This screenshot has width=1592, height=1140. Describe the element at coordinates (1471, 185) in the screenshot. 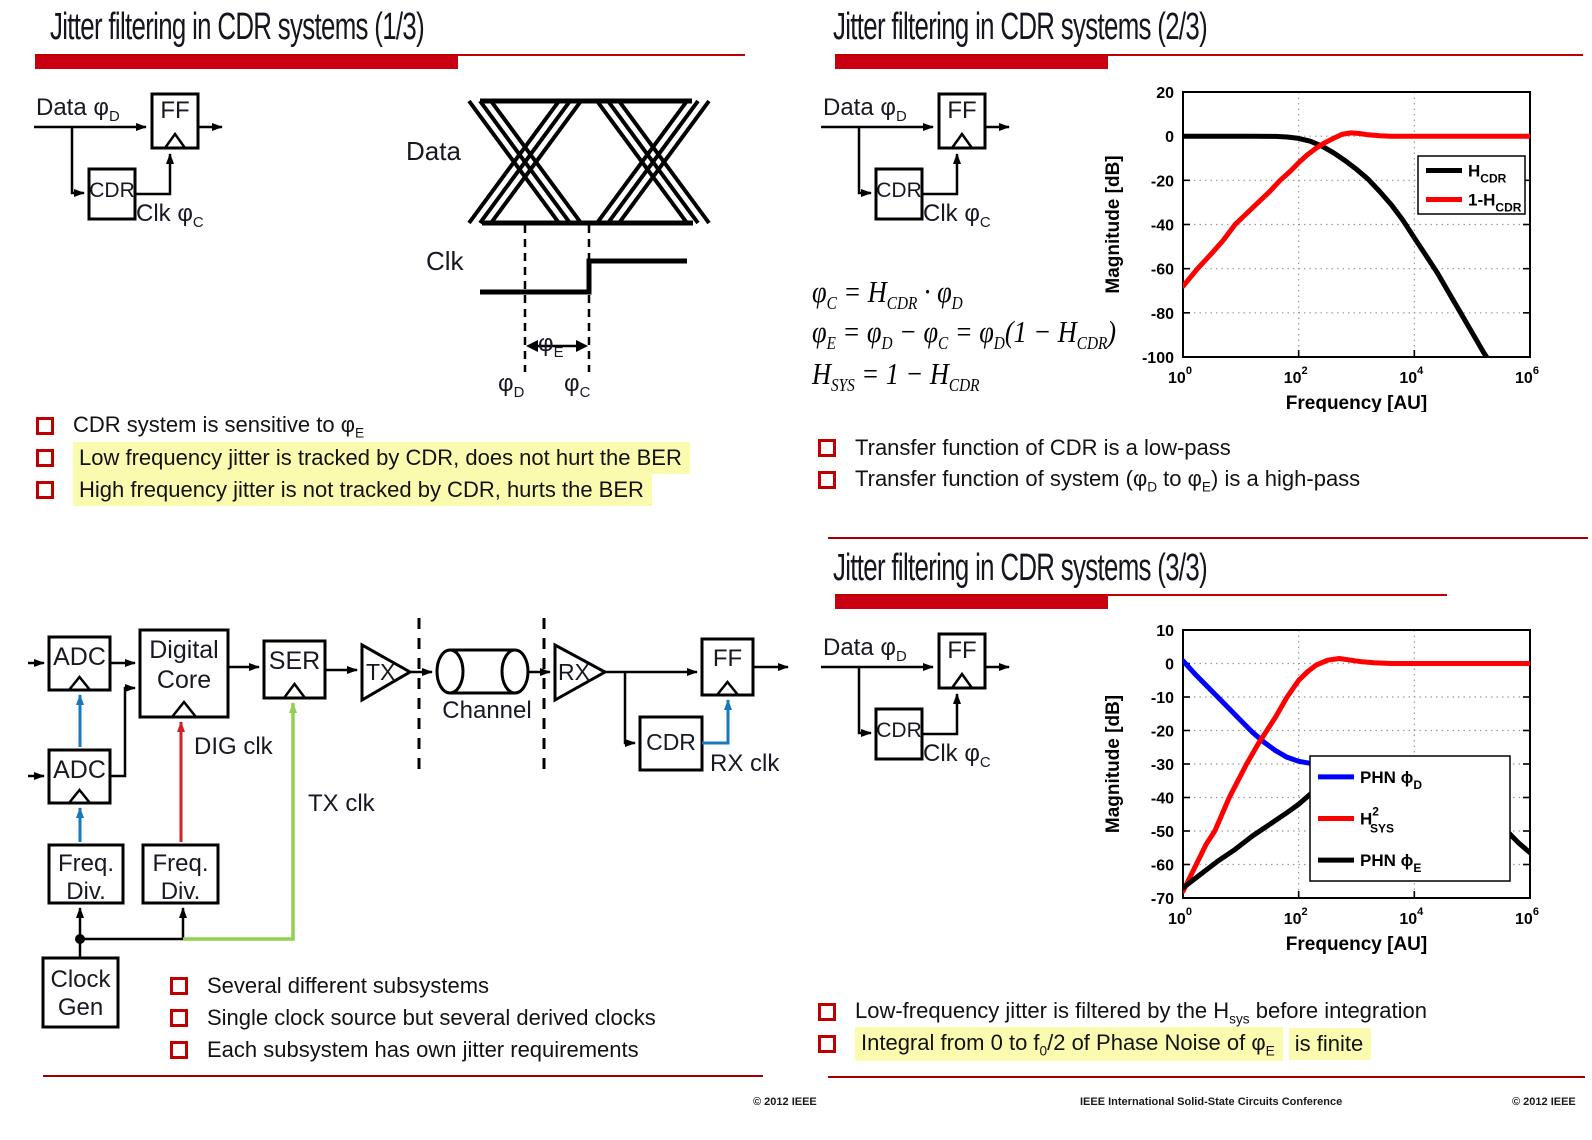

I see `legend-box` at that location.